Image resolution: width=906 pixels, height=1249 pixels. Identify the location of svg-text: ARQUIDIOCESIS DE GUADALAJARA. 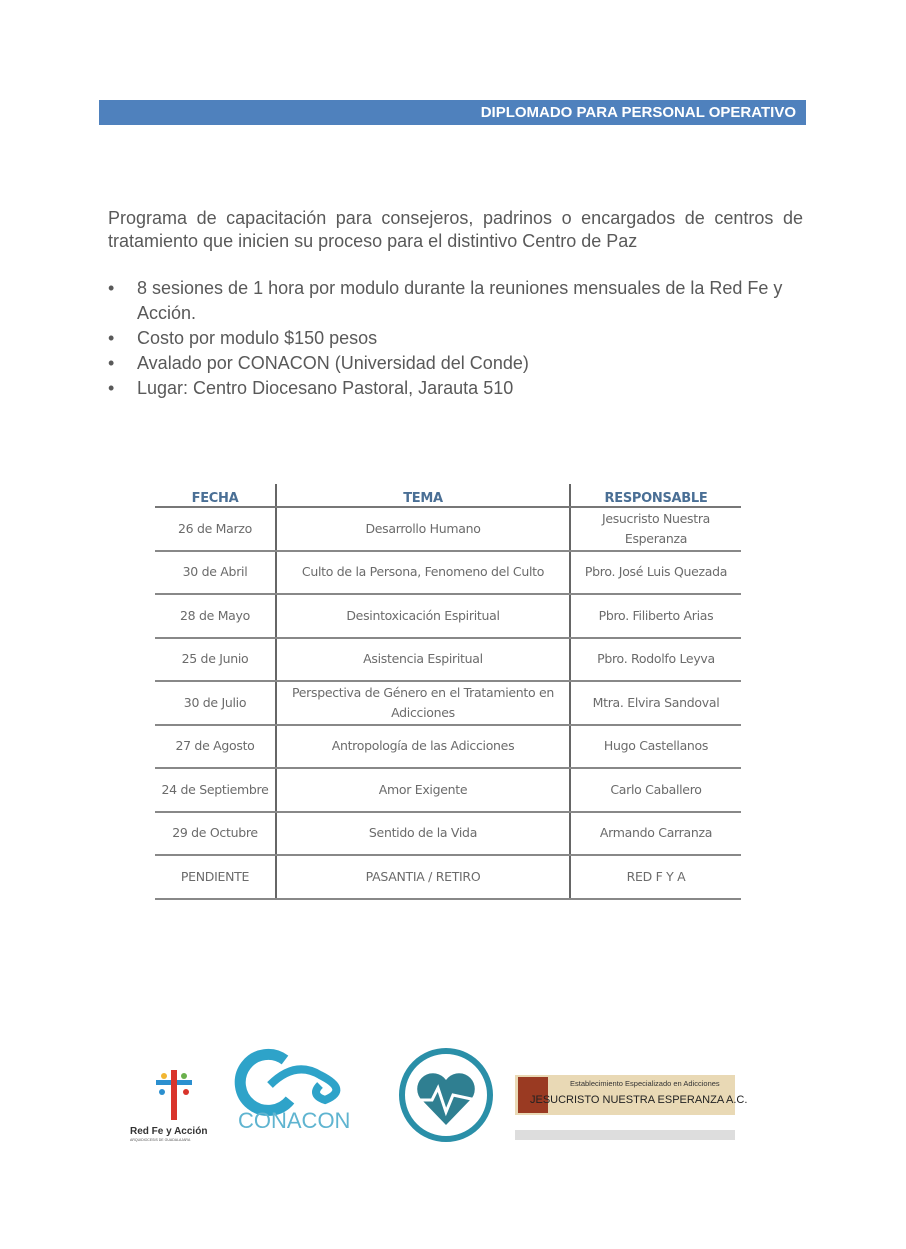
(160, 1140).